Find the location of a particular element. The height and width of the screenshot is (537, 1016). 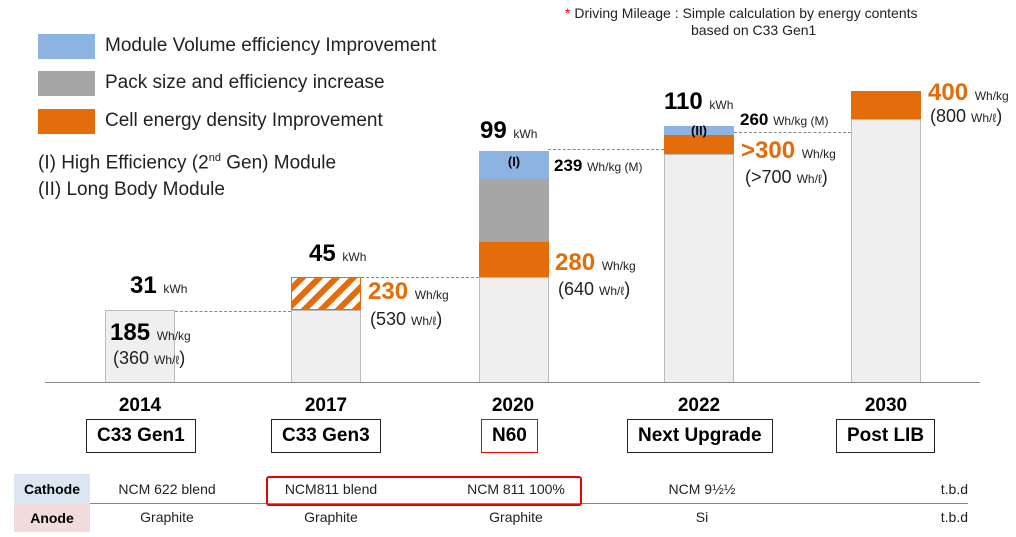

table-cell: NCM 9½½ is located at coordinates (702, 489).